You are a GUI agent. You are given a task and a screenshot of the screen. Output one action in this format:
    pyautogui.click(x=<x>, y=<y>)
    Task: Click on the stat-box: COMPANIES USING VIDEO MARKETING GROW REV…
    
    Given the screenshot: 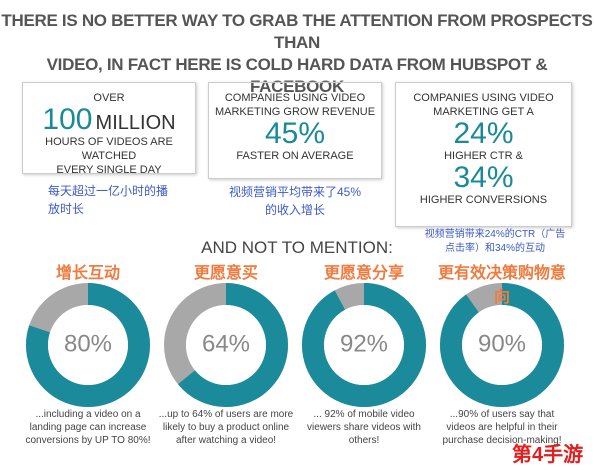 What is the action you would take?
    pyautogui.click(x=295, y=130)
    